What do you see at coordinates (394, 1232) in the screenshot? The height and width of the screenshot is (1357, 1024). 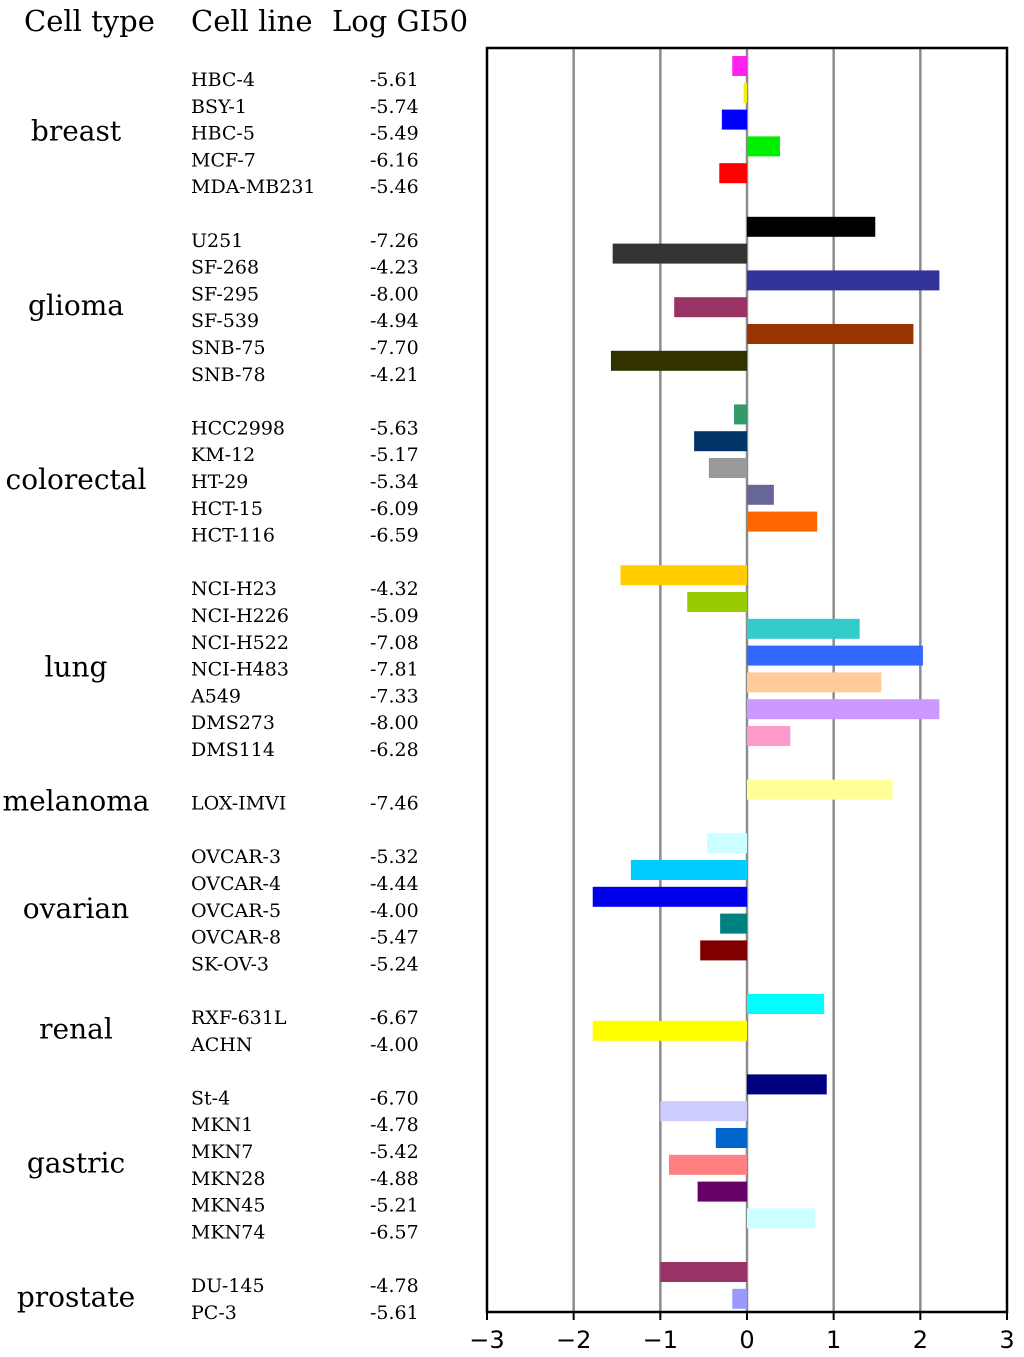 I see `gi50-value: -6.57` at bounding box center [394, 1232].